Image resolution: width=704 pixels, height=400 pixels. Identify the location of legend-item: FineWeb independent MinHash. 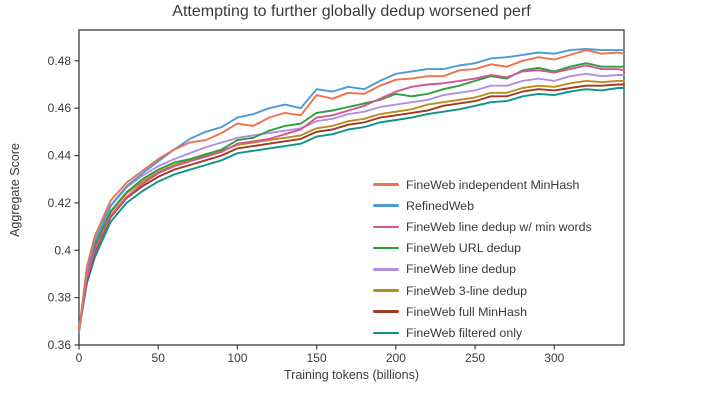
(482, 184).